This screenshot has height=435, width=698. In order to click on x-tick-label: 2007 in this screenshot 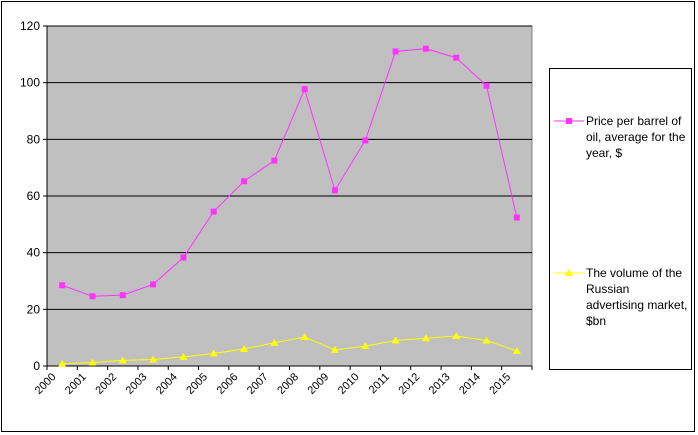, I will do `click(258, 384)`.